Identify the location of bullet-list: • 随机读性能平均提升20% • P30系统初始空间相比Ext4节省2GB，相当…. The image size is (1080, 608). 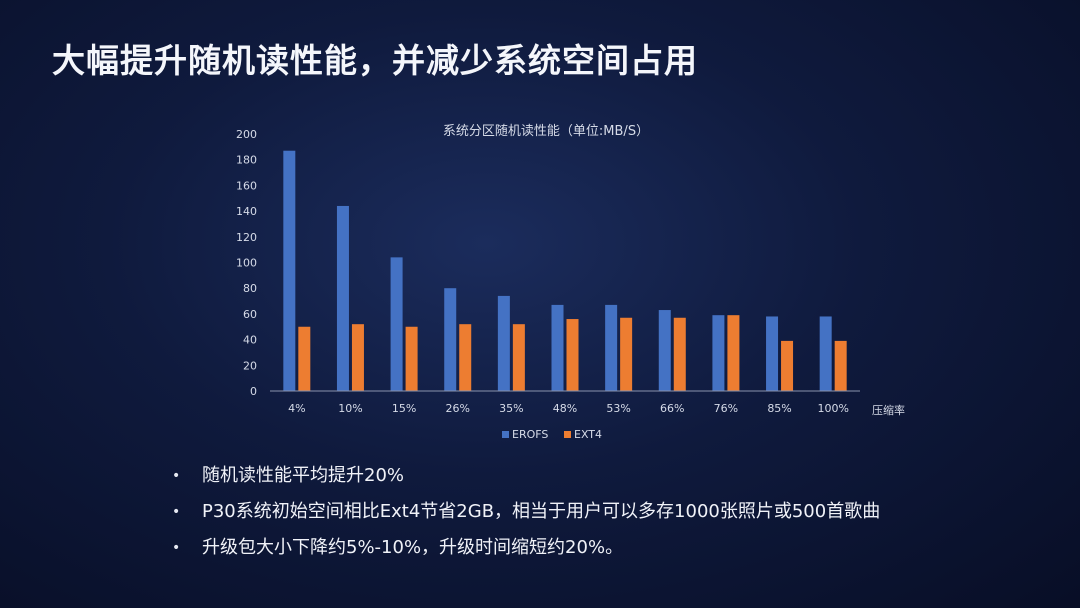
(526, 512).